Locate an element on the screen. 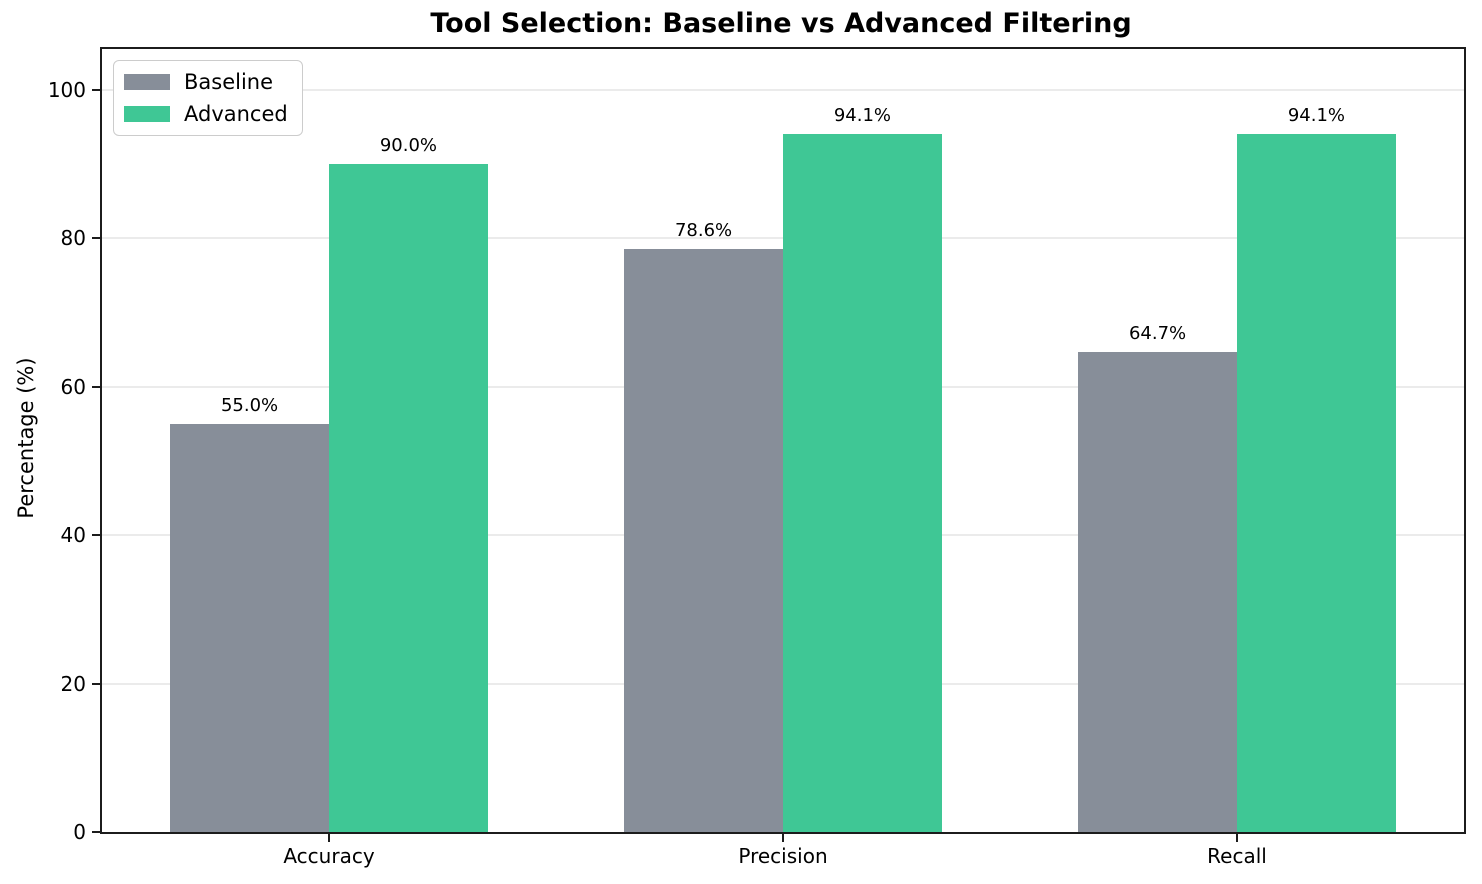  y-axis-label: Percentage (%) is located at coordinates (26, 438).